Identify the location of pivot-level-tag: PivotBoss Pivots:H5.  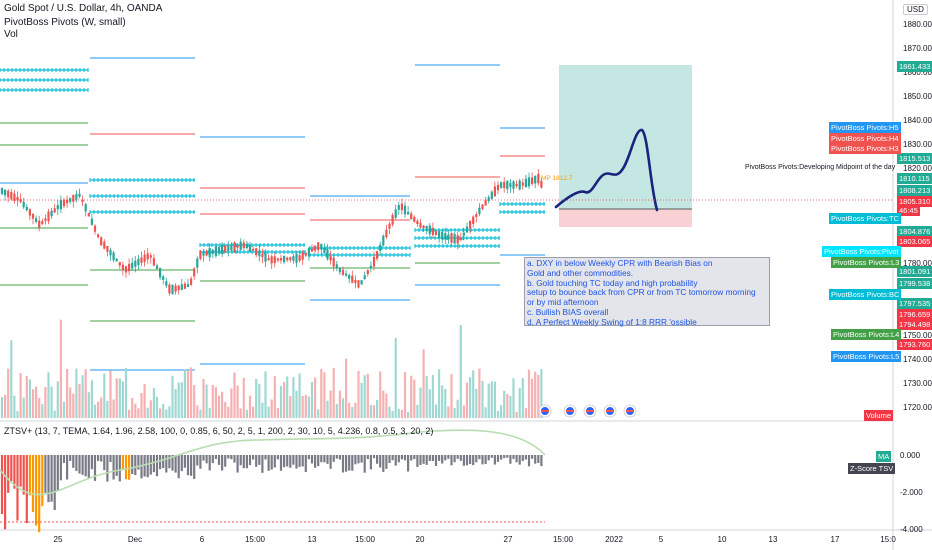
(865, 127).